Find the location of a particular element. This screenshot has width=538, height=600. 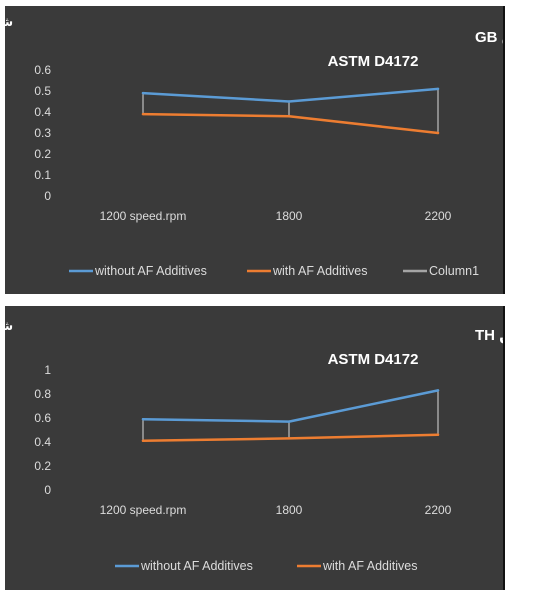

legend: without AF Additives with AF Additives is located at coordinates (266, 566).